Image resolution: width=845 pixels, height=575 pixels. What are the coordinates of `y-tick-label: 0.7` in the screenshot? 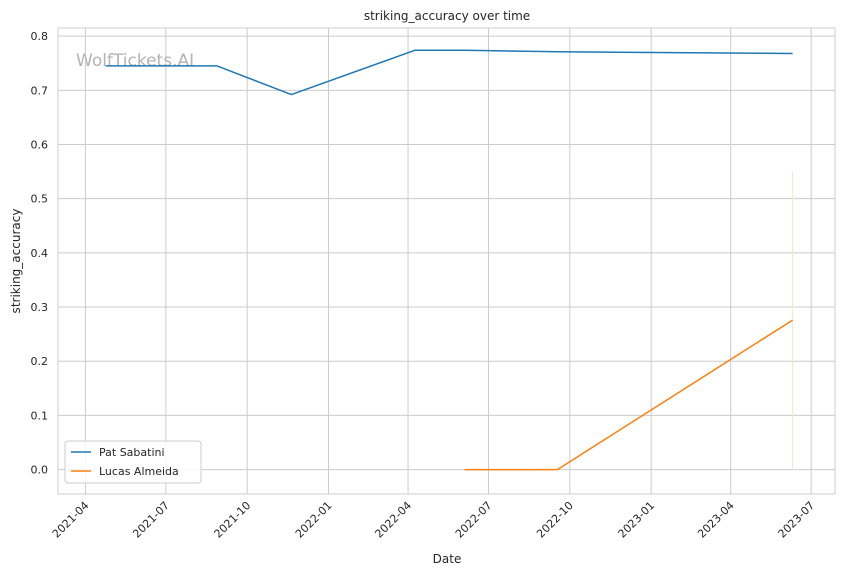 It's located at (40, 90).